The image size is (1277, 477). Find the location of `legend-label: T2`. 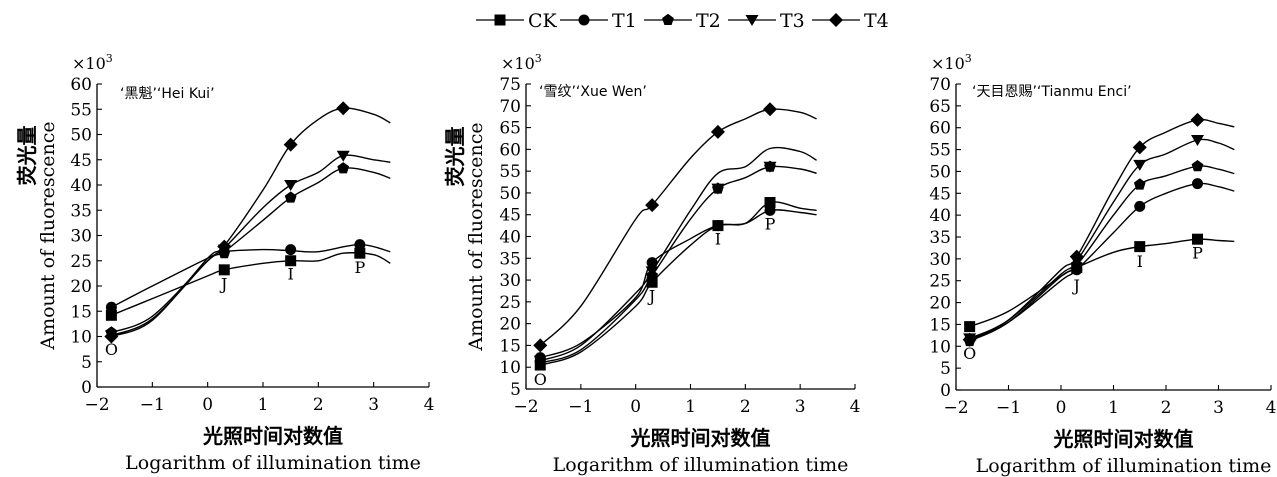

legend-label: T2 is located at coordinates (708, 21).